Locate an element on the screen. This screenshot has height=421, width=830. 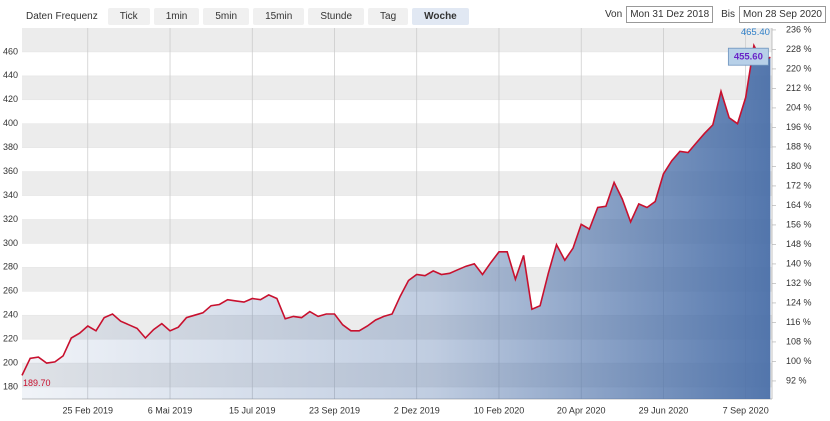
y2-tick-label: 108 % is located at coordinates (799, 341).